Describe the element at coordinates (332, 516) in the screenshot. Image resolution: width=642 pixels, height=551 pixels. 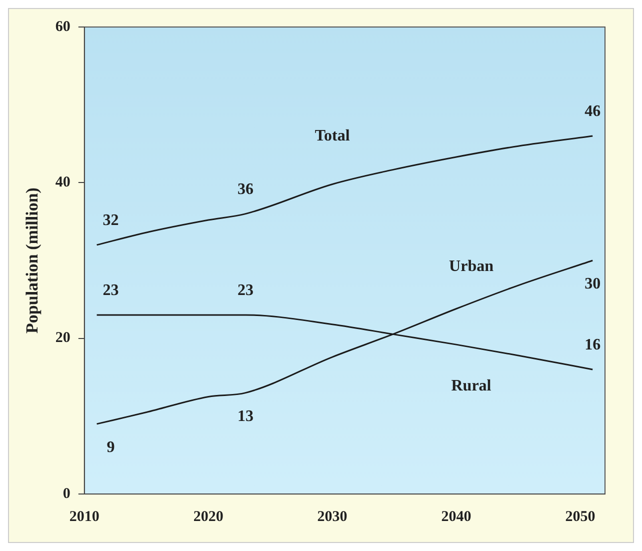
I see `x-tick-label: 2030` at that location.